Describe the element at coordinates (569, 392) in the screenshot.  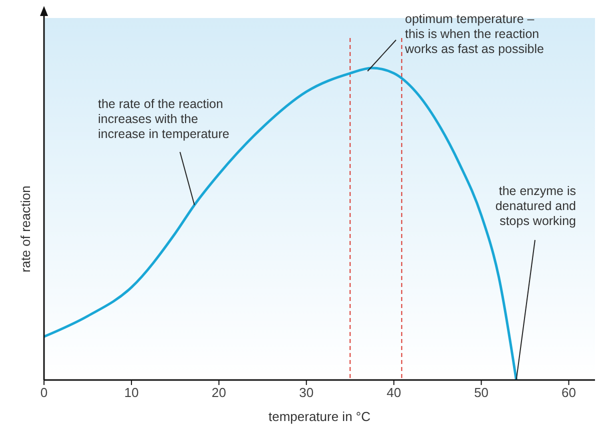
I see `x-tick-label: 60` at that location.